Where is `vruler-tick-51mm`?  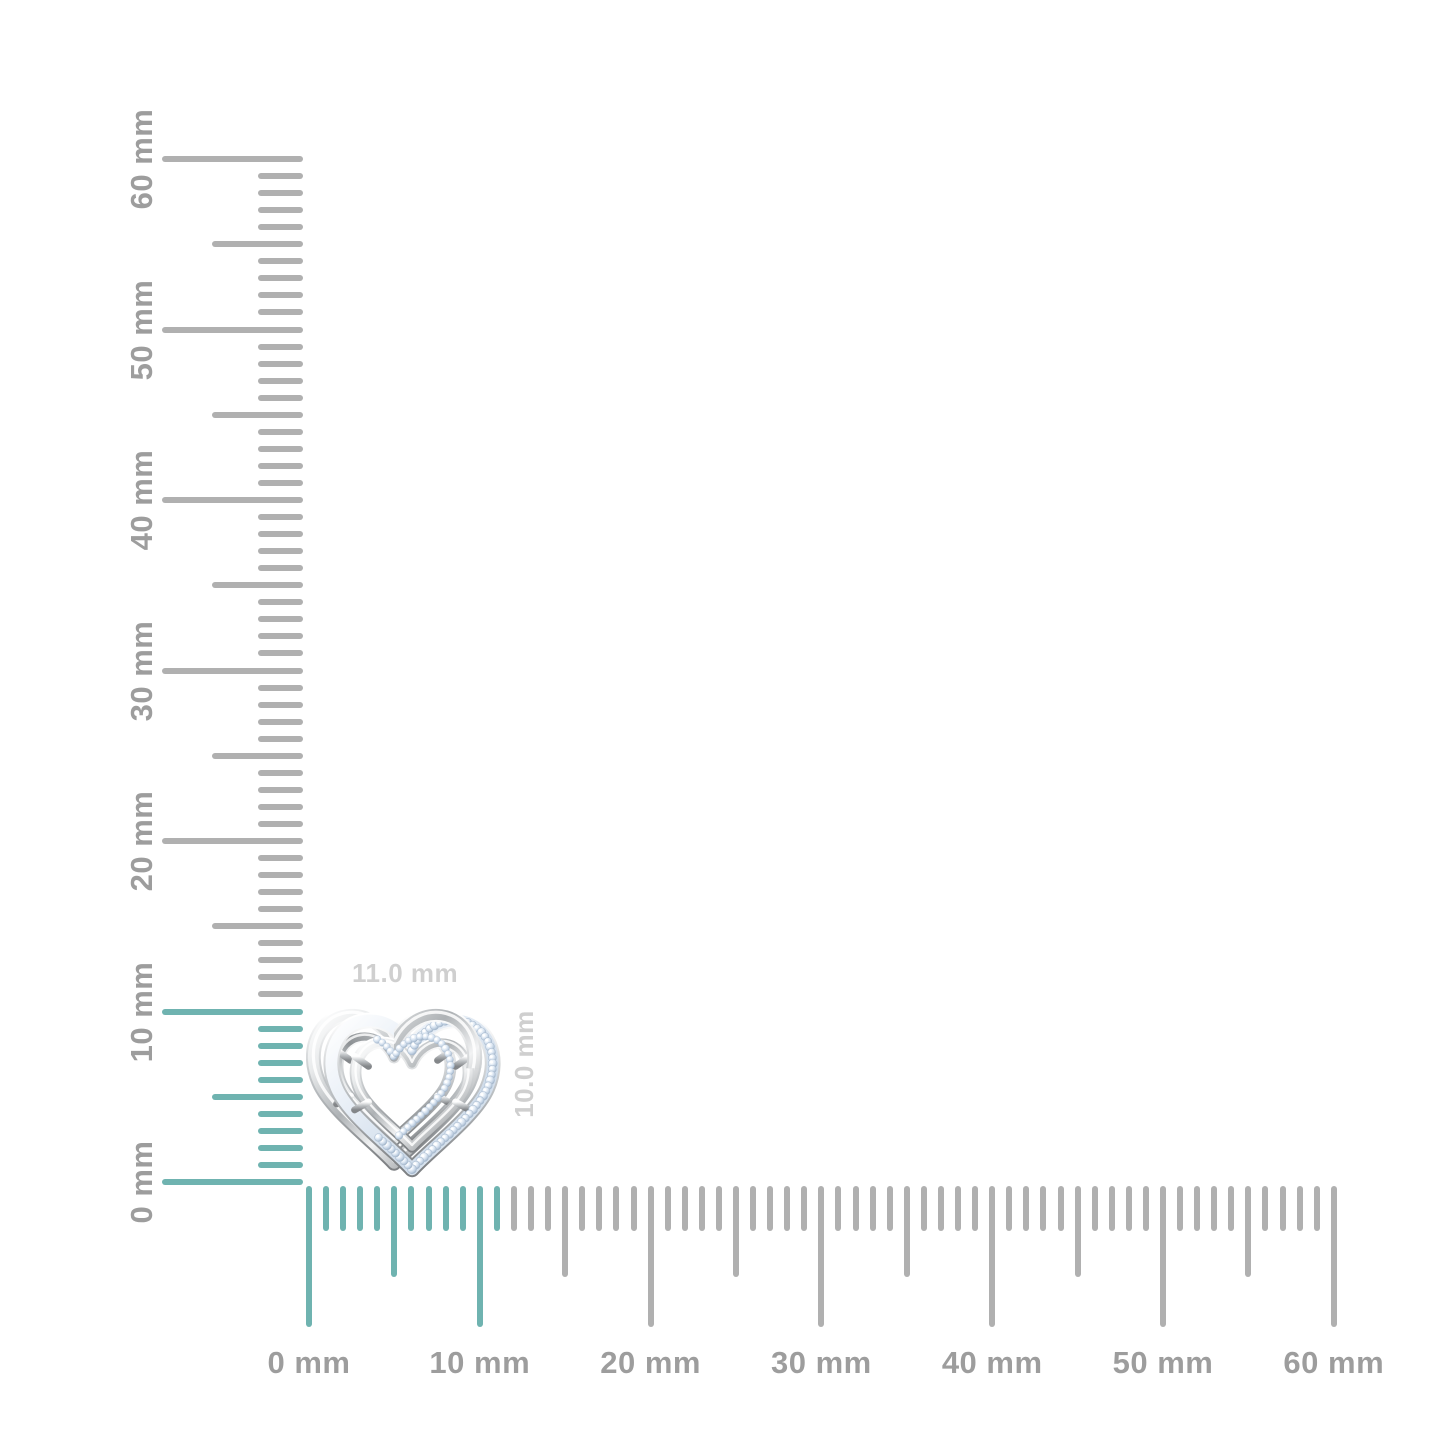
vruler-tick-51mm is located at coordinates (280, 312).